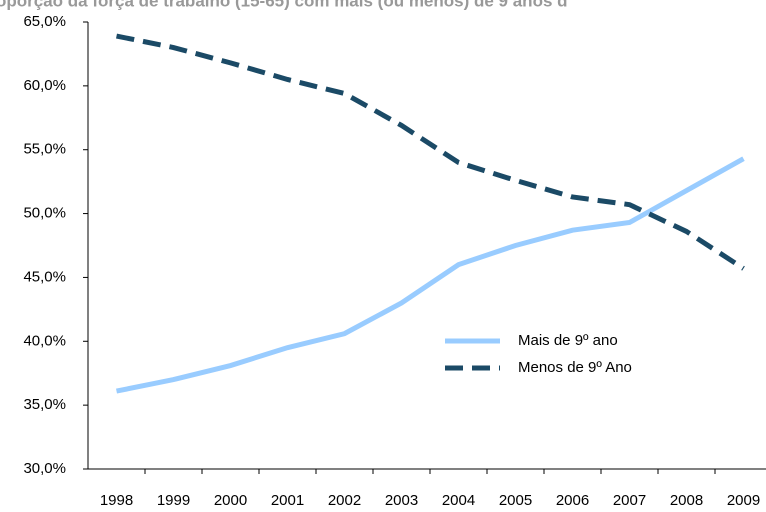  I want to click on x-tick-label: 2003, so click(401, 500).